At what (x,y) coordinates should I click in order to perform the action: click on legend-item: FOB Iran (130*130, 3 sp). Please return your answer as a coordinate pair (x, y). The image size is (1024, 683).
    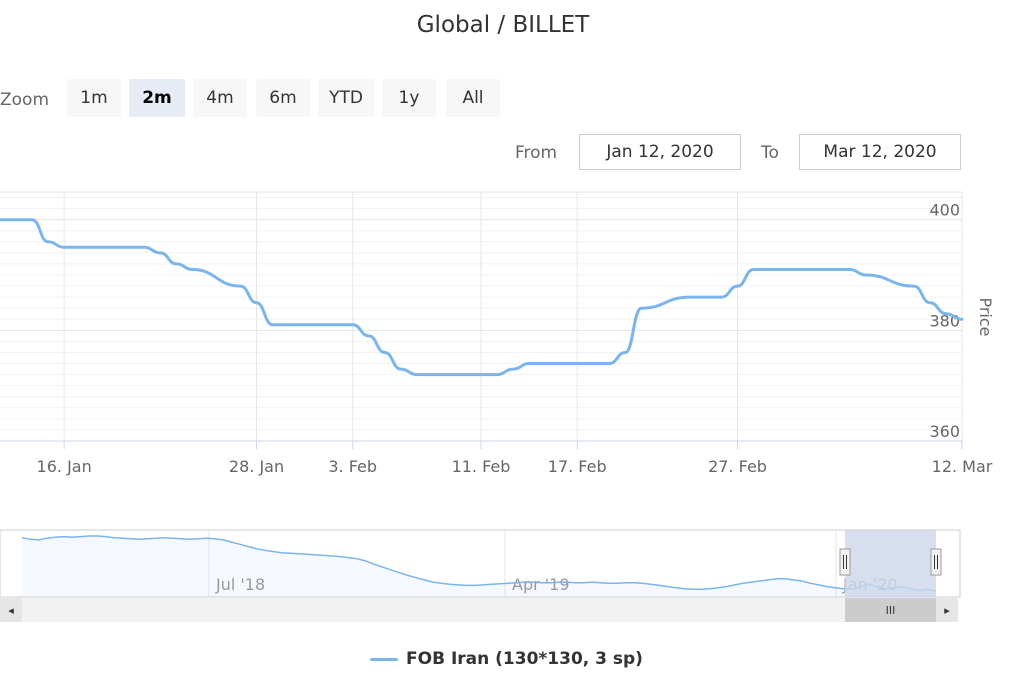
    Looking at the image, I should click on (506, 659).